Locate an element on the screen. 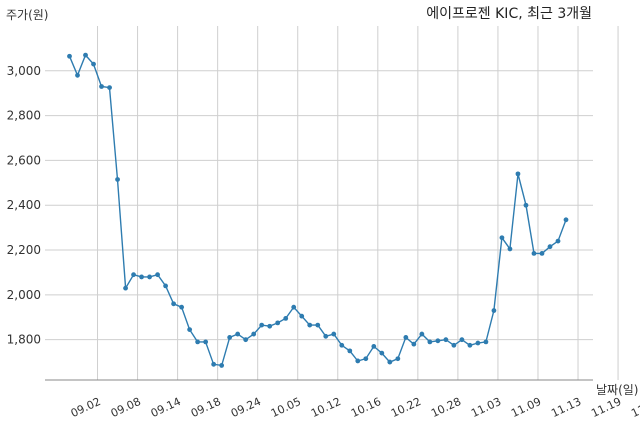 Image resolution: width=640 pixels, height=423 pixels. x-tick-label: 10.16 is located at coordinates (366, 407).